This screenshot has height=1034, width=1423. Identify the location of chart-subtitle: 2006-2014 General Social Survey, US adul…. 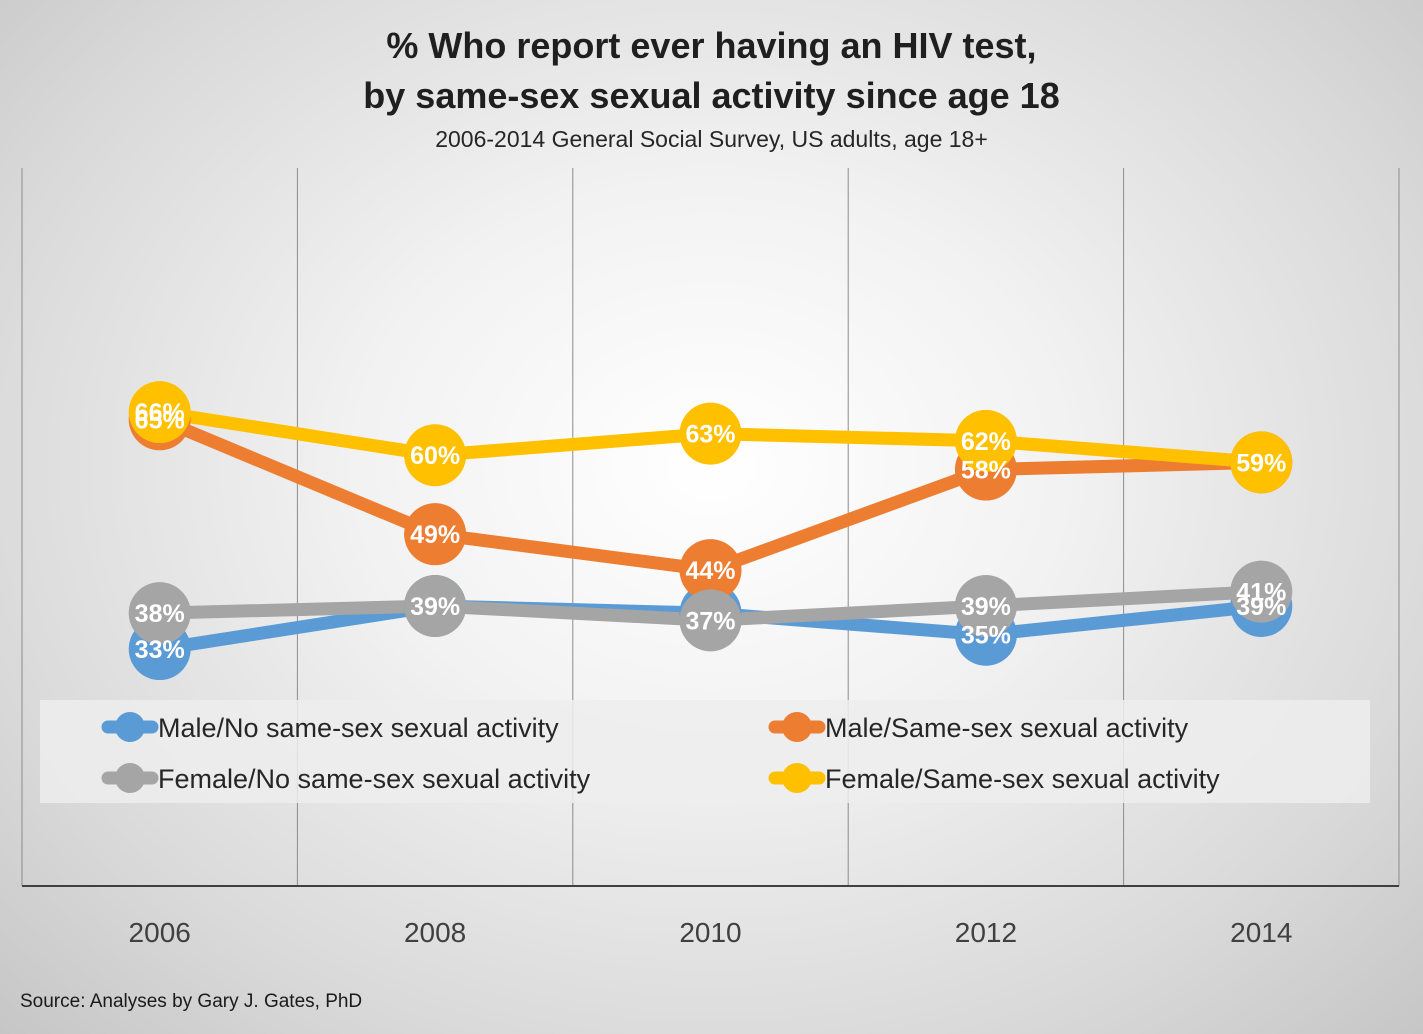
(711, 139).